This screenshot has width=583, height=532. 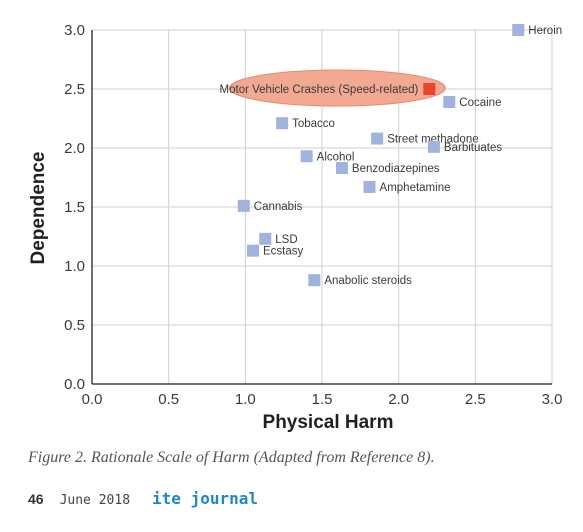 I want to click on x-tick-label: 3.0, so click(x=552, y=399).